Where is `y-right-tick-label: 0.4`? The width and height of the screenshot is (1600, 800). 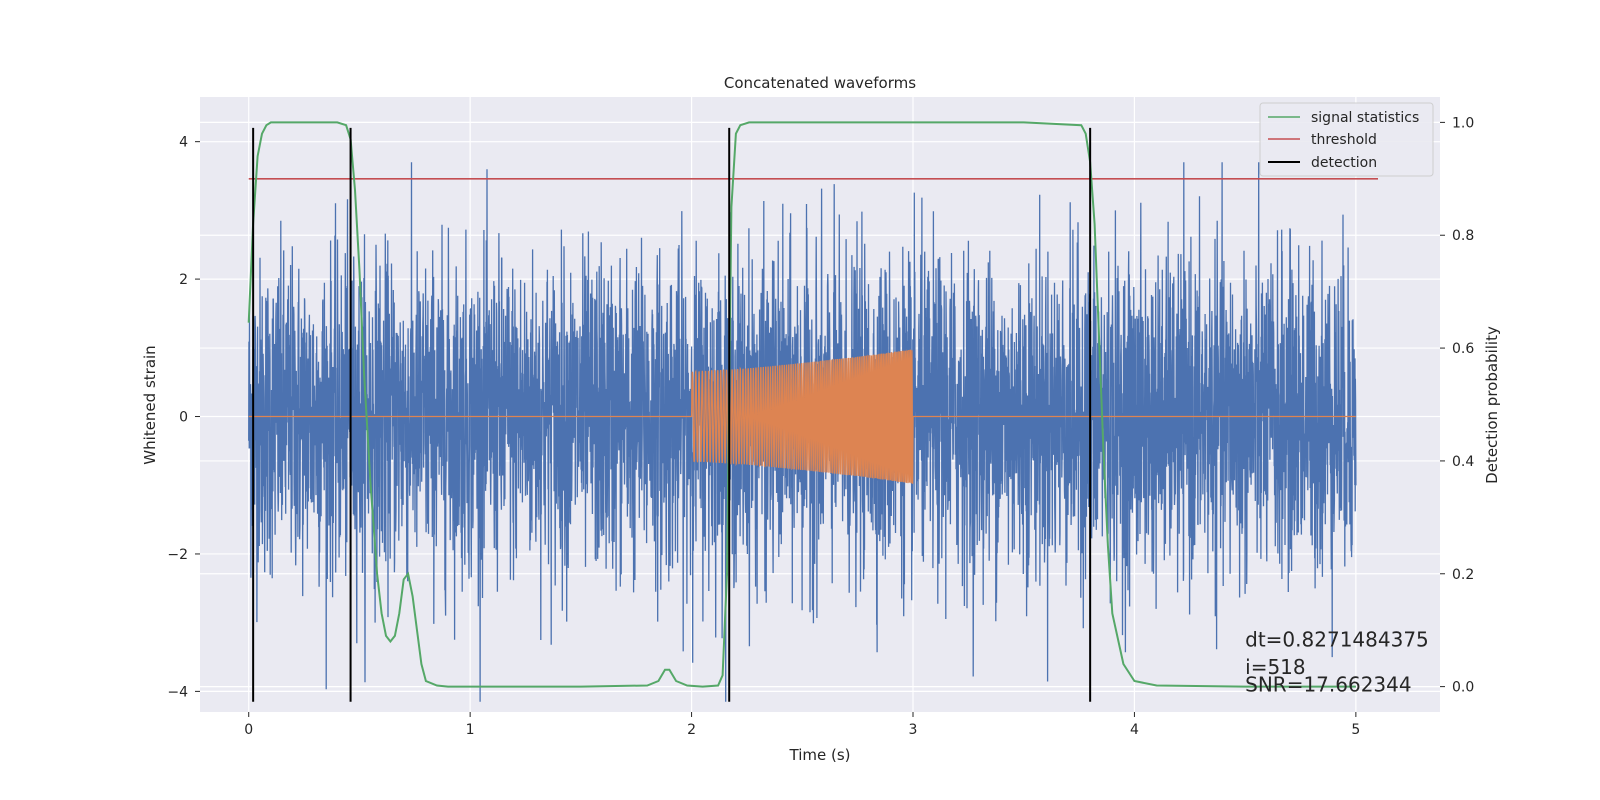 y-right-tick-label: 0.4 is located at coordinates (1463, 462).